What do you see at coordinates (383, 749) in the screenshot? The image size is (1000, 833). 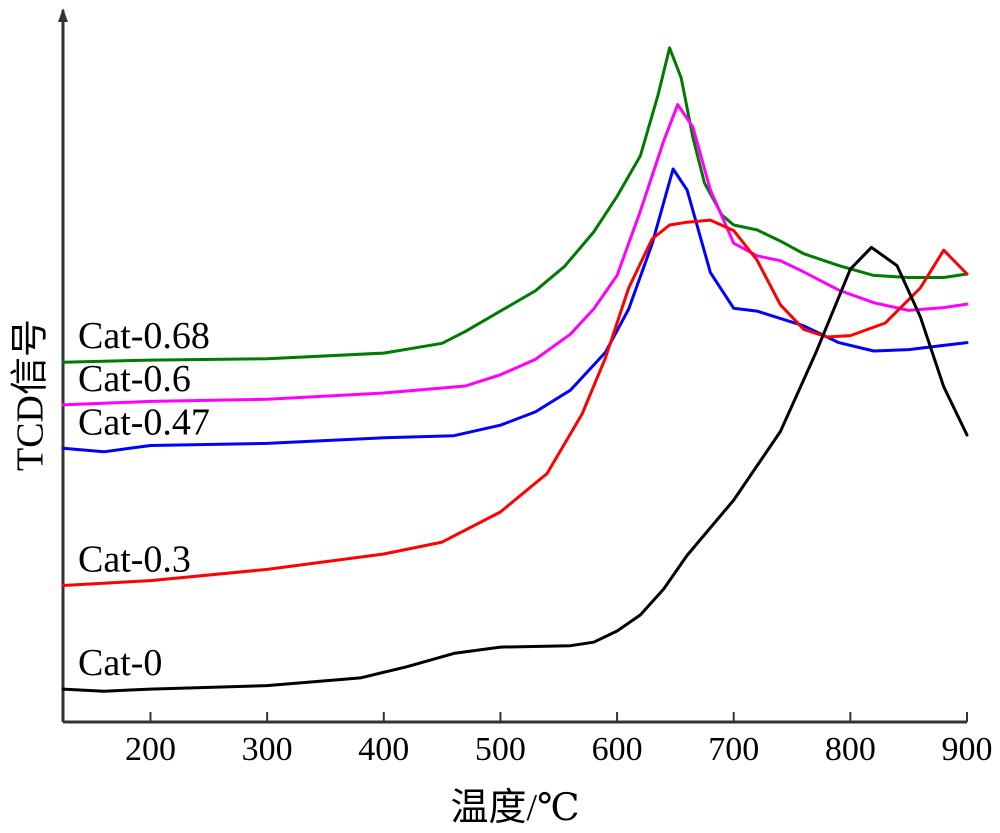 I see `x-tick-label-400: 400` at bounding box center [383, 749].